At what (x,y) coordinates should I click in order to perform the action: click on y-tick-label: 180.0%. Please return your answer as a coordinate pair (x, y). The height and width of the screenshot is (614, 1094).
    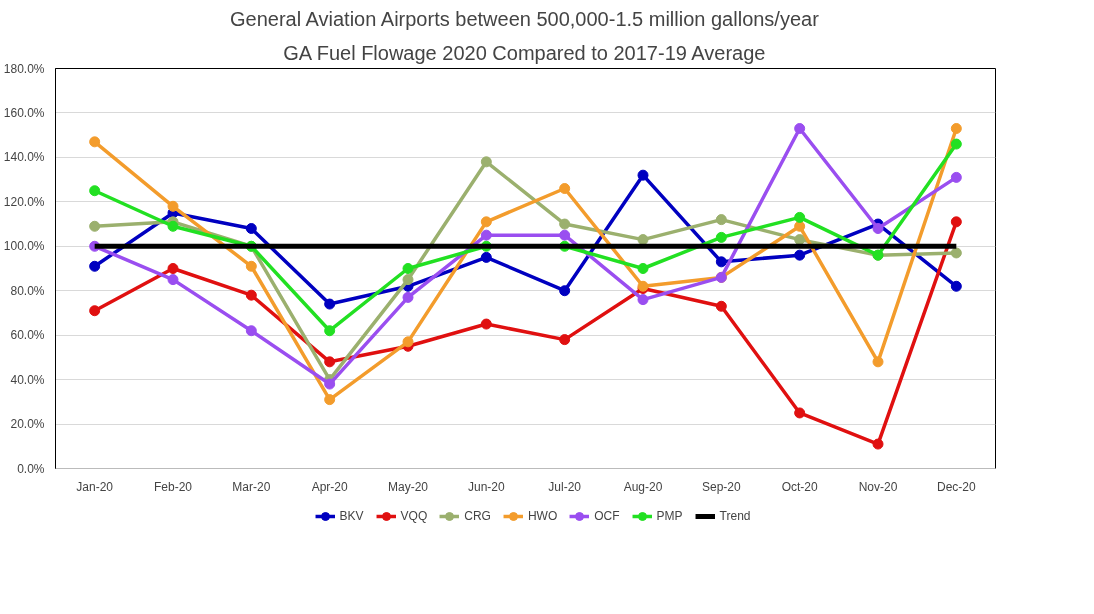
    Looking at the image, I should click on (24, 68).